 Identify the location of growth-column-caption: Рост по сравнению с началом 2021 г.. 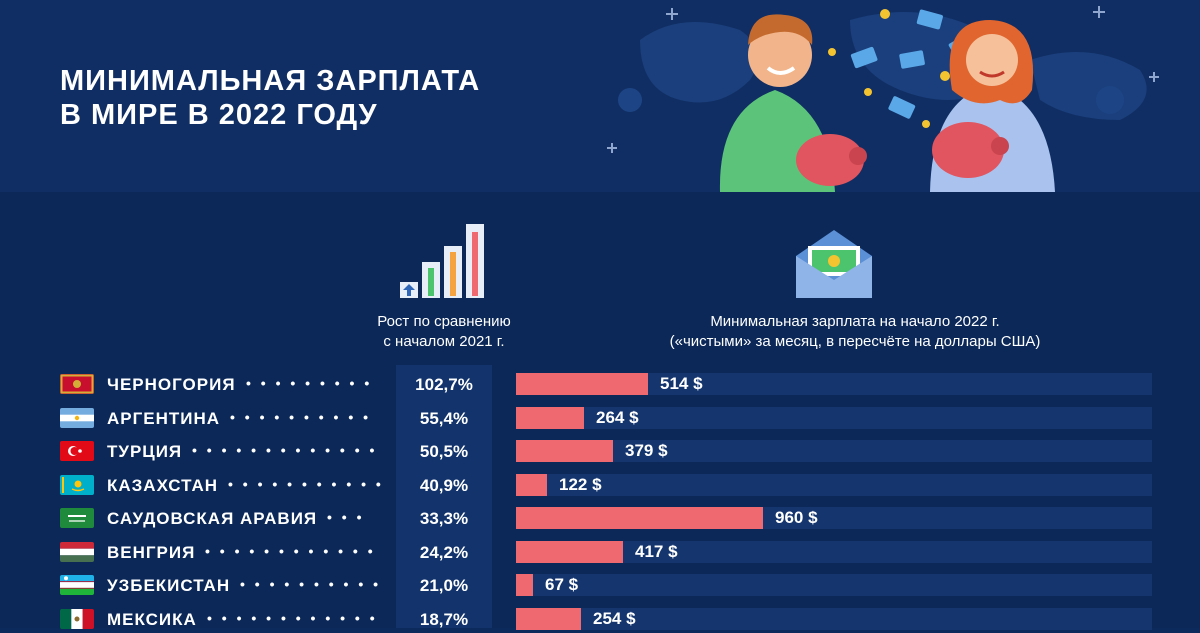
(444, 332).